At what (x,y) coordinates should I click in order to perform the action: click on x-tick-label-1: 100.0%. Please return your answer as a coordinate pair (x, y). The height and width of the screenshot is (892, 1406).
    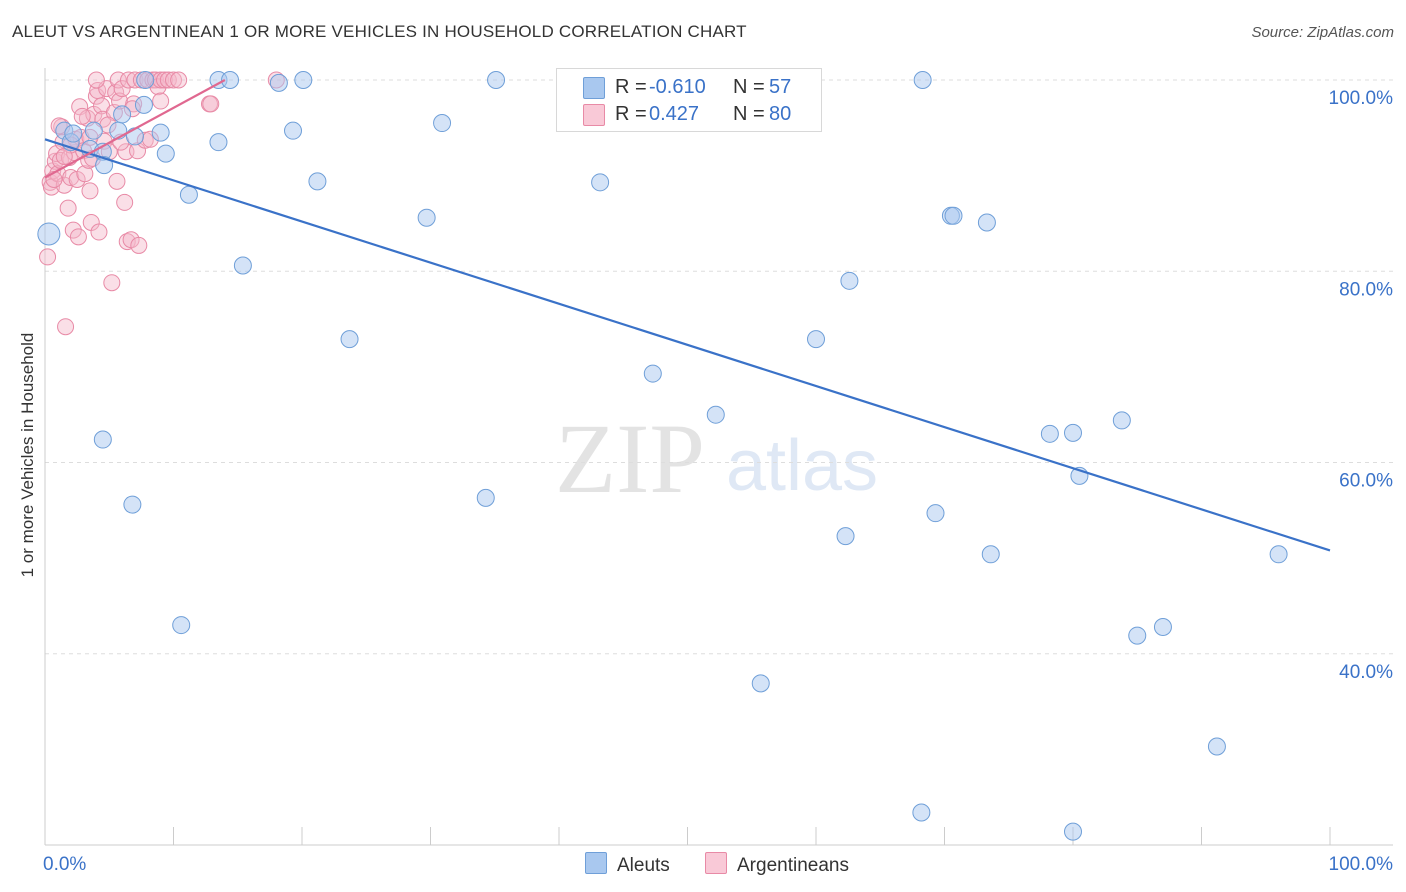
    Looking at the image, I should click on (1361, 864).